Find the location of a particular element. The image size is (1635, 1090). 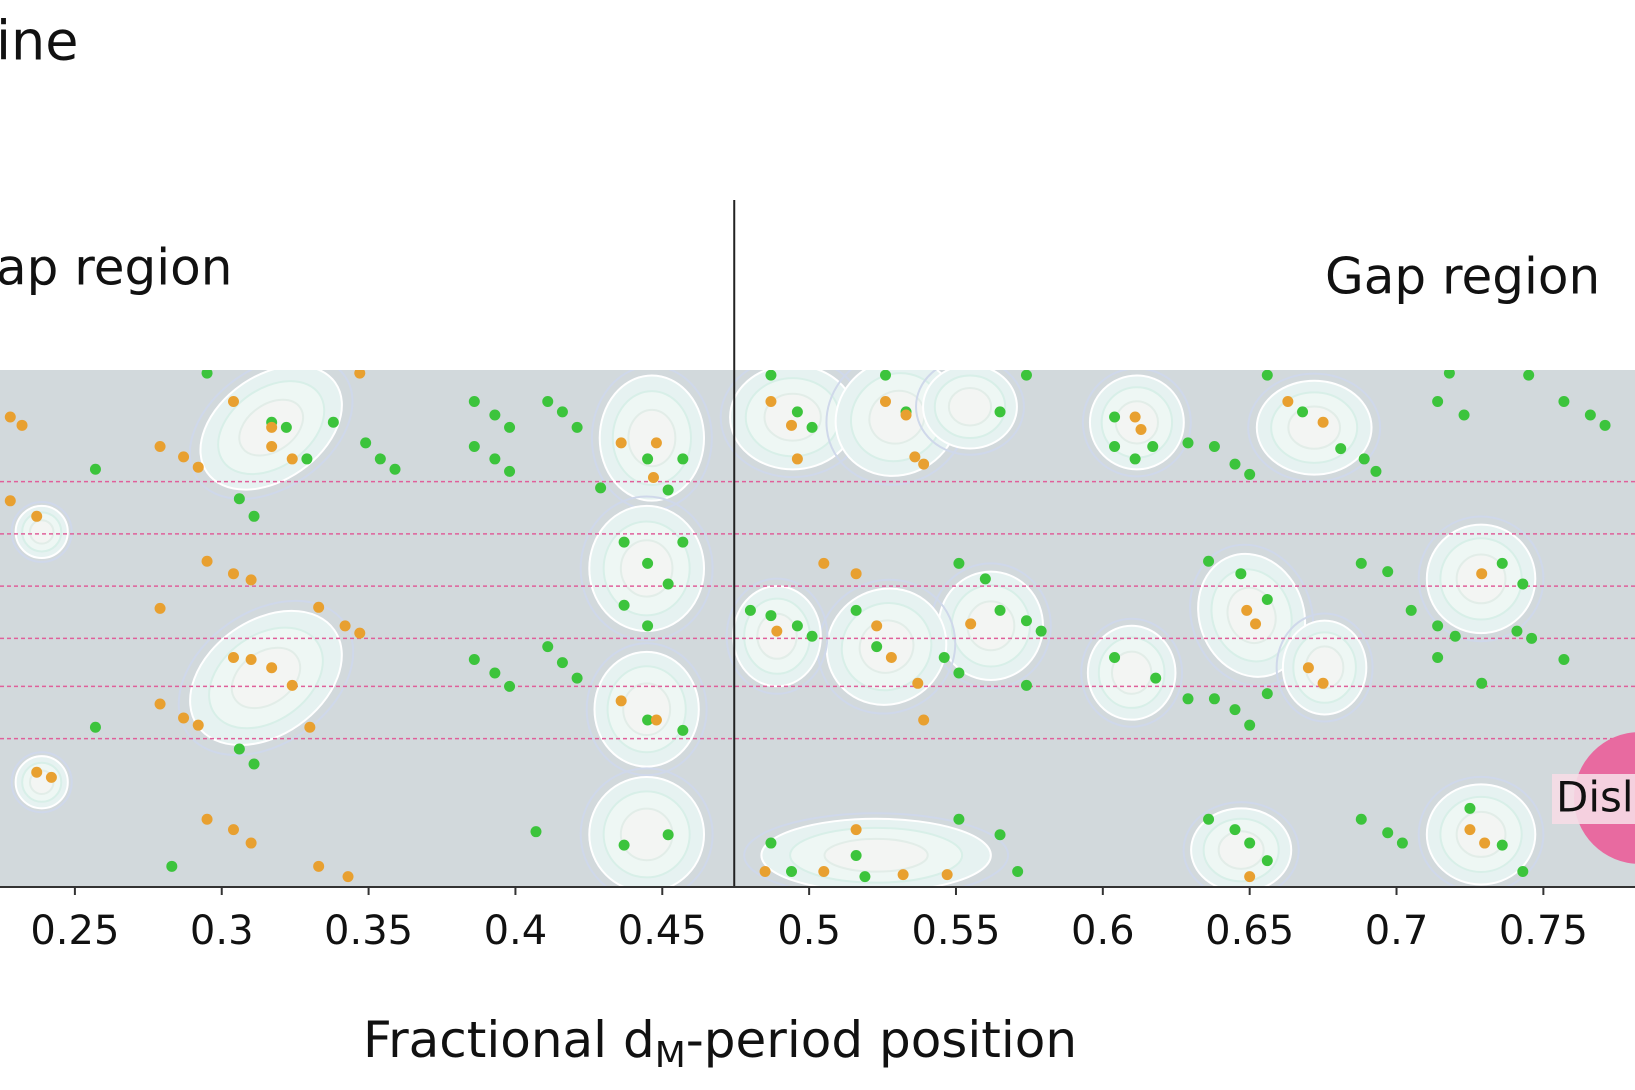

x-tick-label: 0.35 is located at coordinates (368, 931).